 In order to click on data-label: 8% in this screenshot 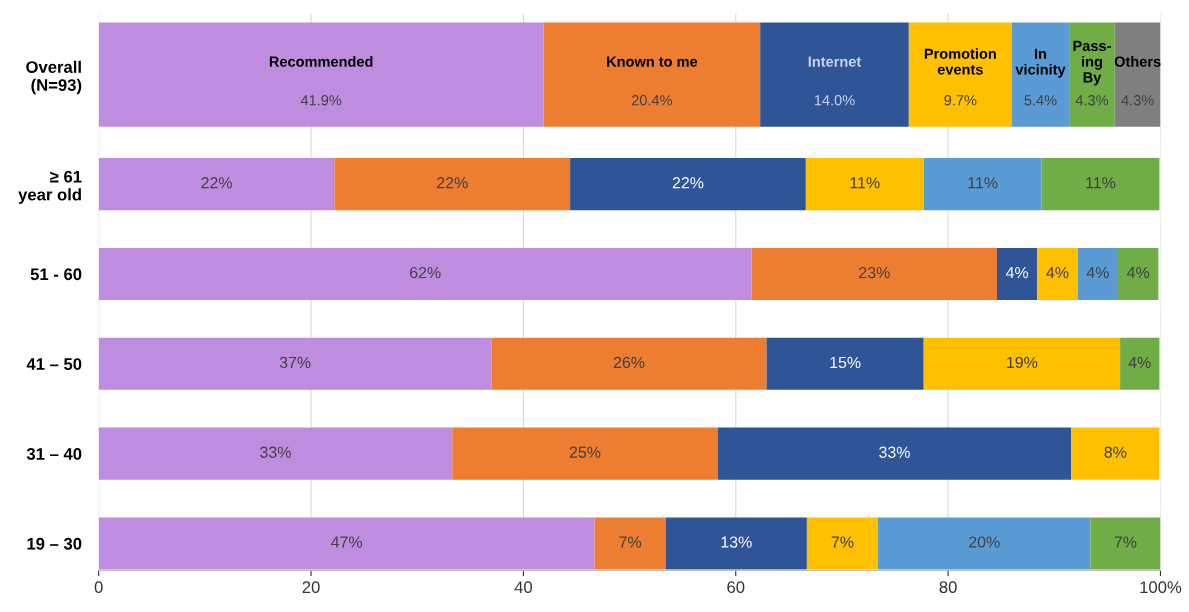, I will do `click(1115, 452)`.